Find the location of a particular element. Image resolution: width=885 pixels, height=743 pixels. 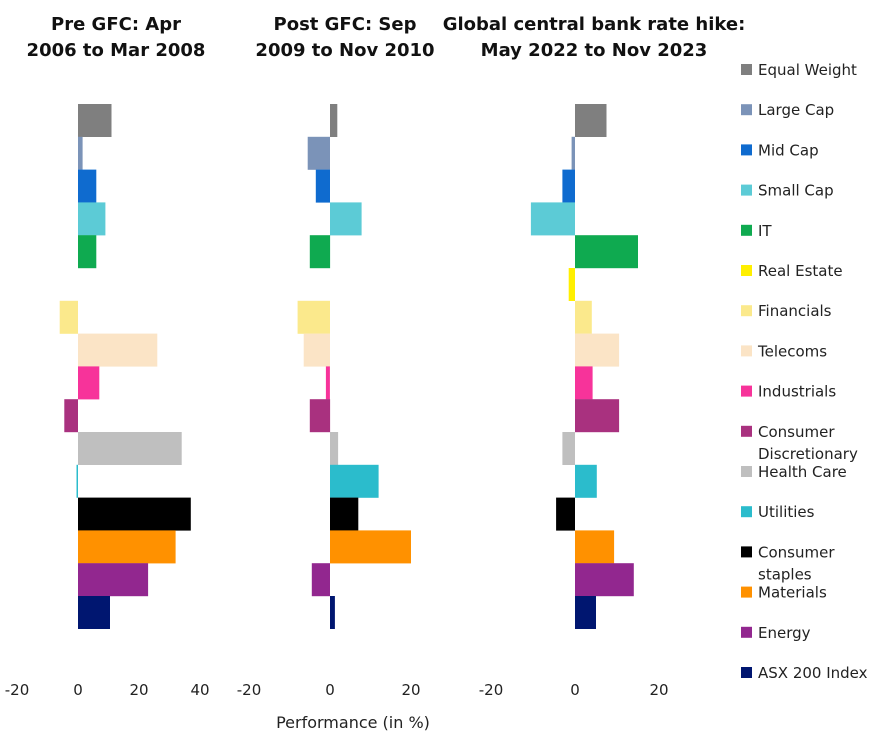

legend-item-equal-weight: Equal Weight is located at coordinates (799, 70).